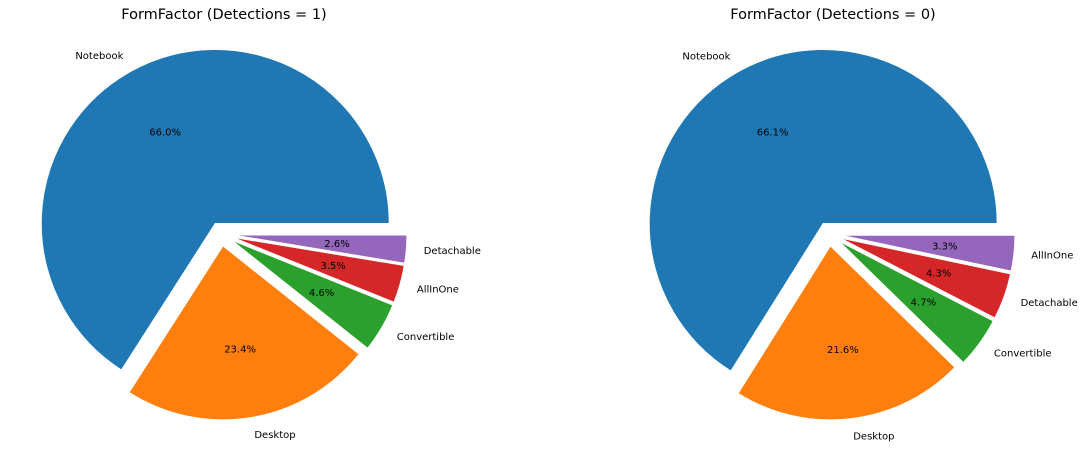 The height and width of the screenshot is (466, 1086). What do you see at coordinates (321, 293) in the screenshot?
I see `slice-percent-label: 4.6%` at bounding box center [321, 293].